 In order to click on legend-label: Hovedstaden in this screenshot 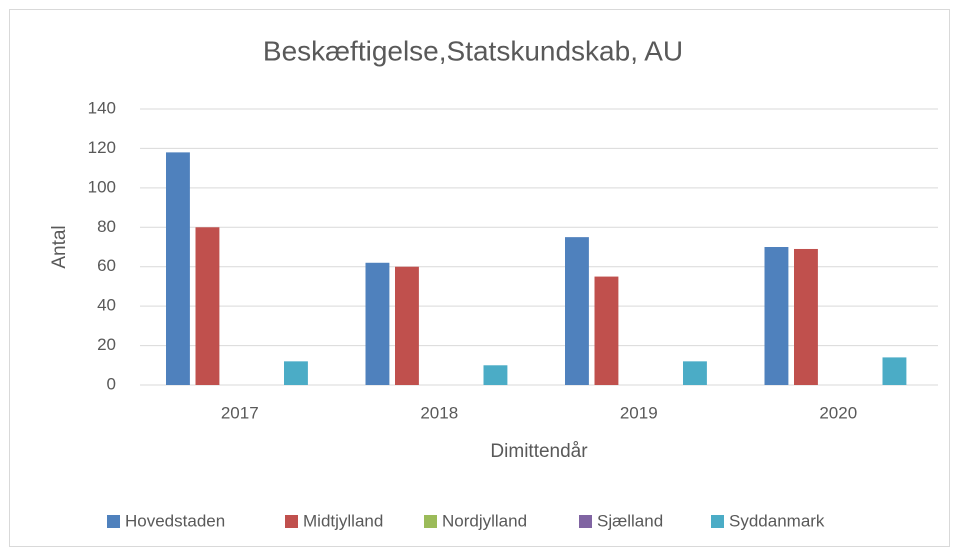, I will do `click(175, 520)`.